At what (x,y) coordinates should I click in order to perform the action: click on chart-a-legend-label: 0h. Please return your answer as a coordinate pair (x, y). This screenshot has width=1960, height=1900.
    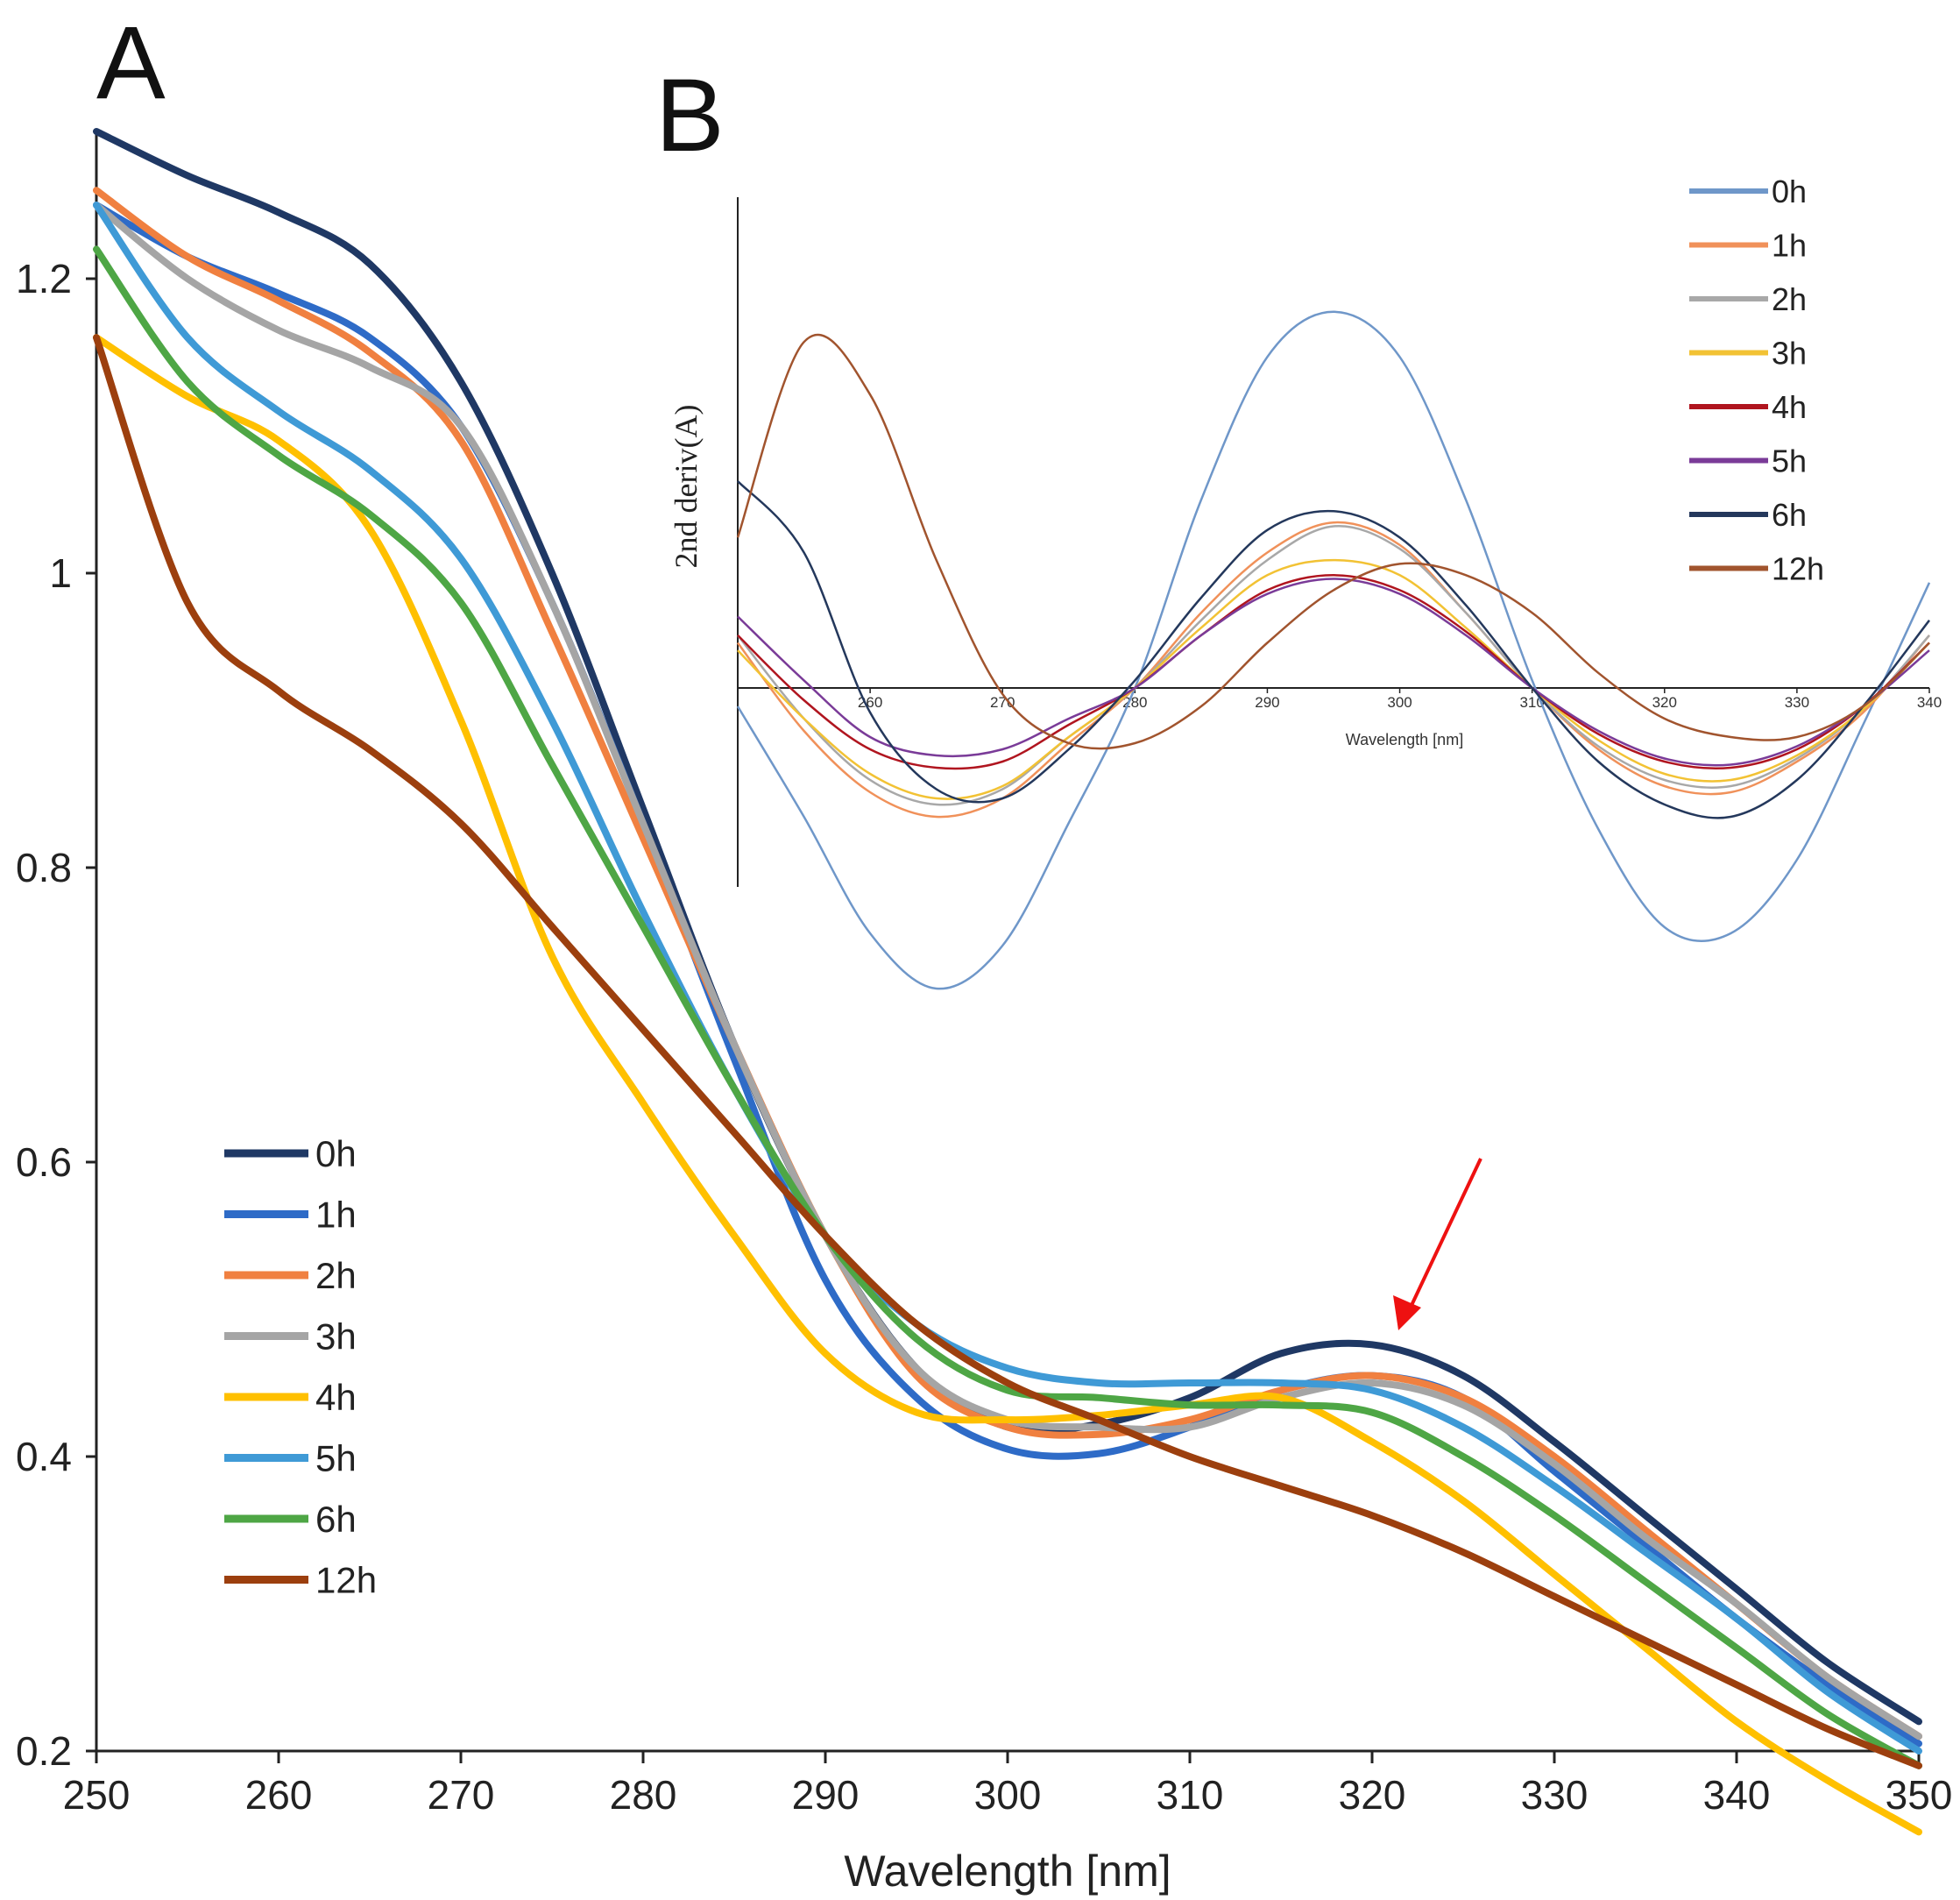
    Looking at the image, I should click on (336, 1153).